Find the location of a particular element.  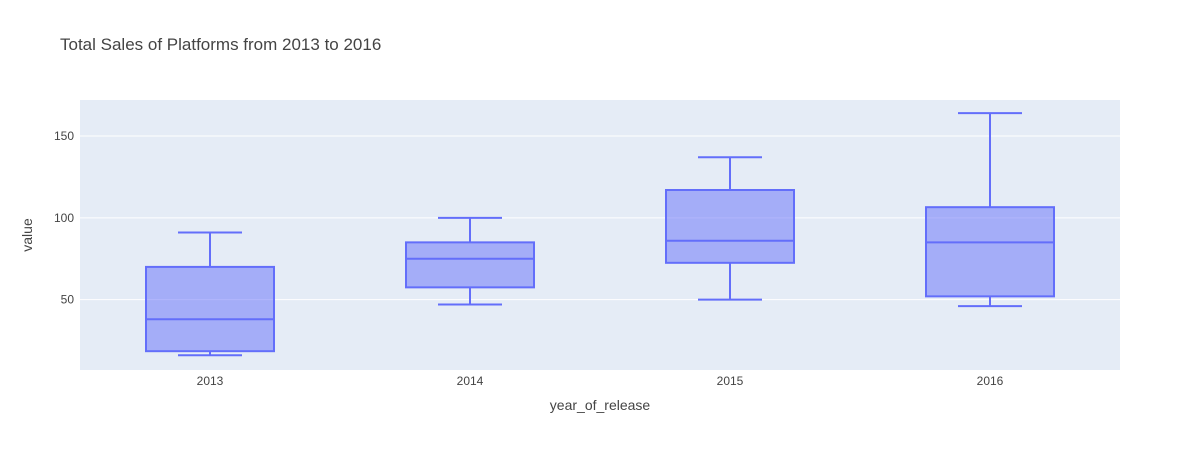

box-2016 is located at coordinates (990, 210).